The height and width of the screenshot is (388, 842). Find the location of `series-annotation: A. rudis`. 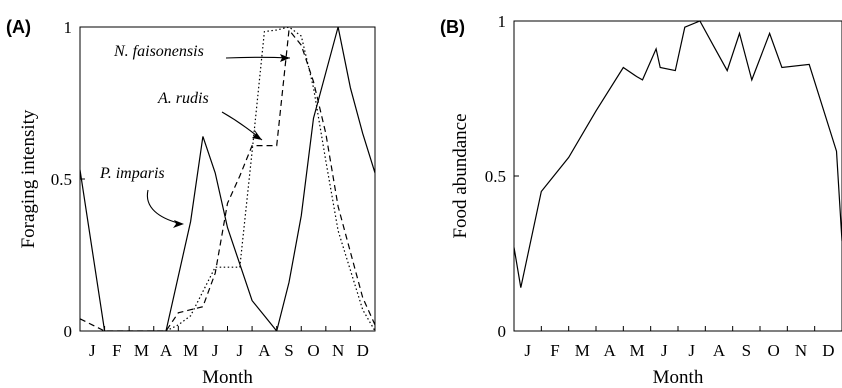

series-annotation: A. rudis is located at coordinates (183, 98).